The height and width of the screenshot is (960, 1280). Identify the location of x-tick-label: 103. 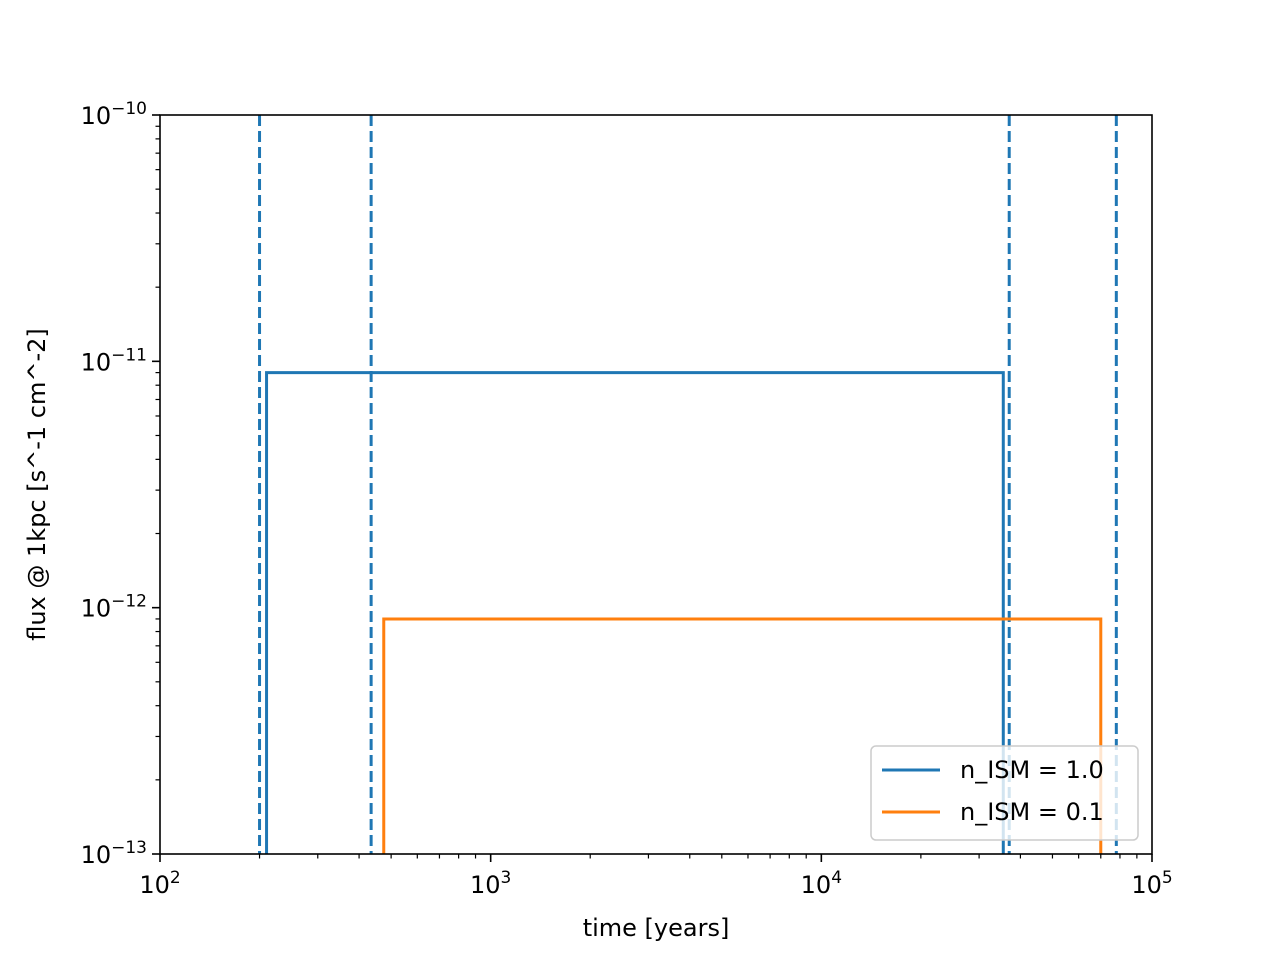
(490, 883).